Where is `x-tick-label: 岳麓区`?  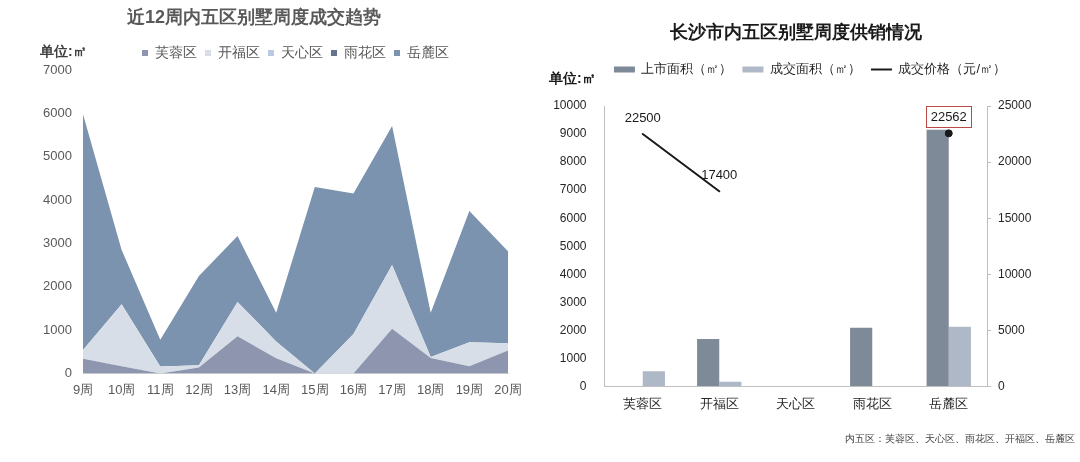 x-tick-label: 岳麓区 is located at coordinates (949, 403).